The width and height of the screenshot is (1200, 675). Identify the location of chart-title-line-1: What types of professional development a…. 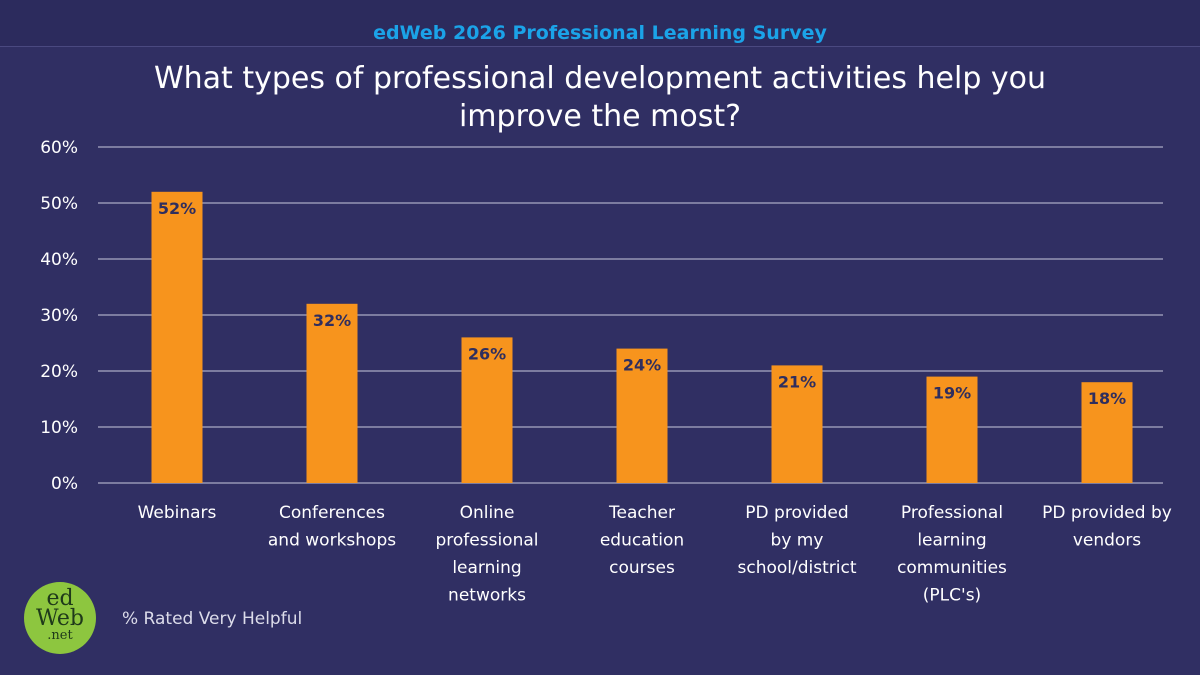
(600, 78).